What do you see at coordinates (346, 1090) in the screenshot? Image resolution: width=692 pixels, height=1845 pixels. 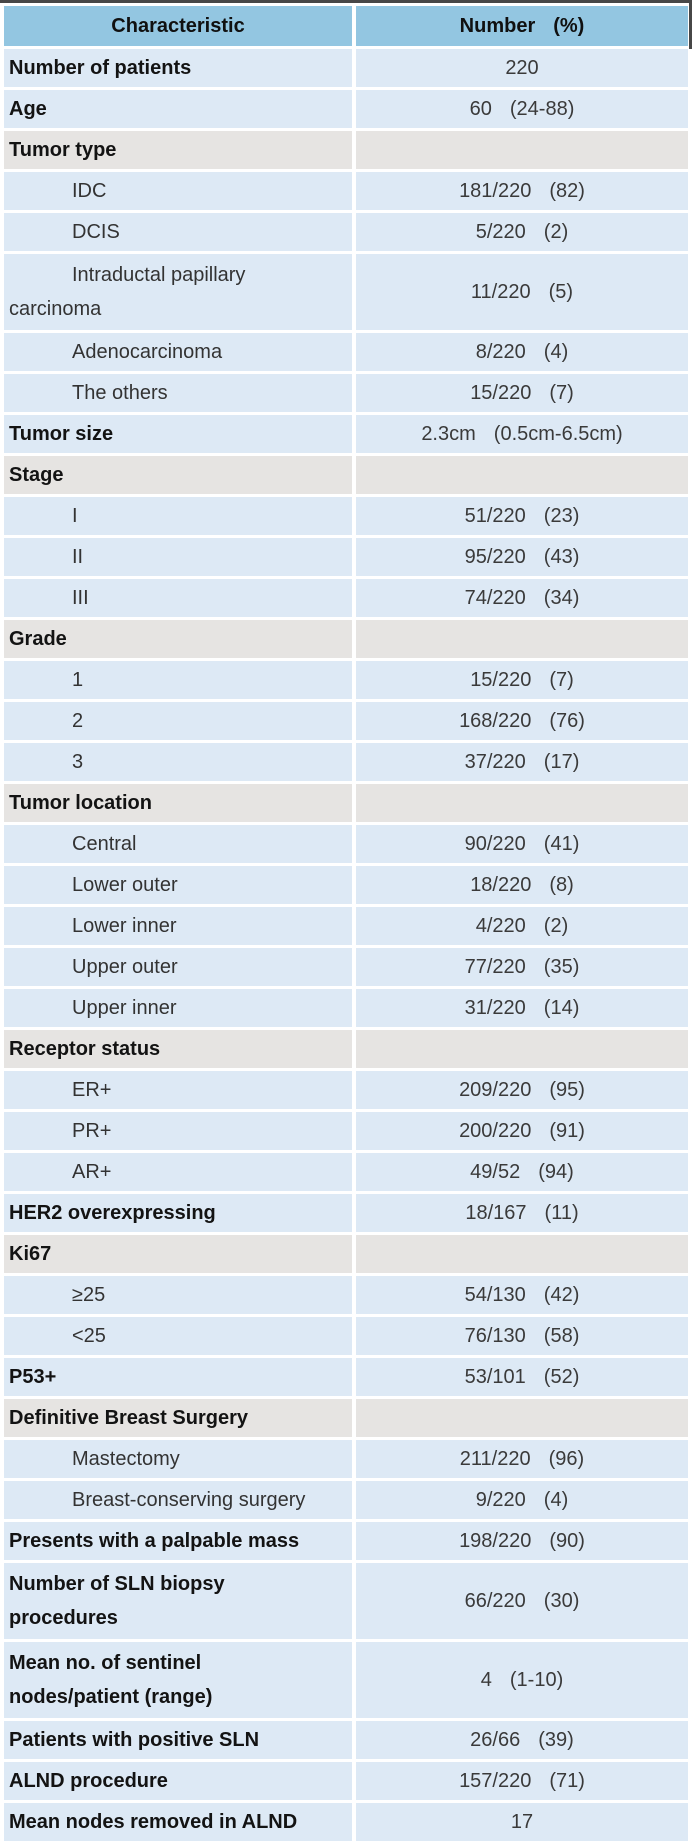 I see `table-row: ER+ 209/220 (95)` at bounding box center [346, 1090].